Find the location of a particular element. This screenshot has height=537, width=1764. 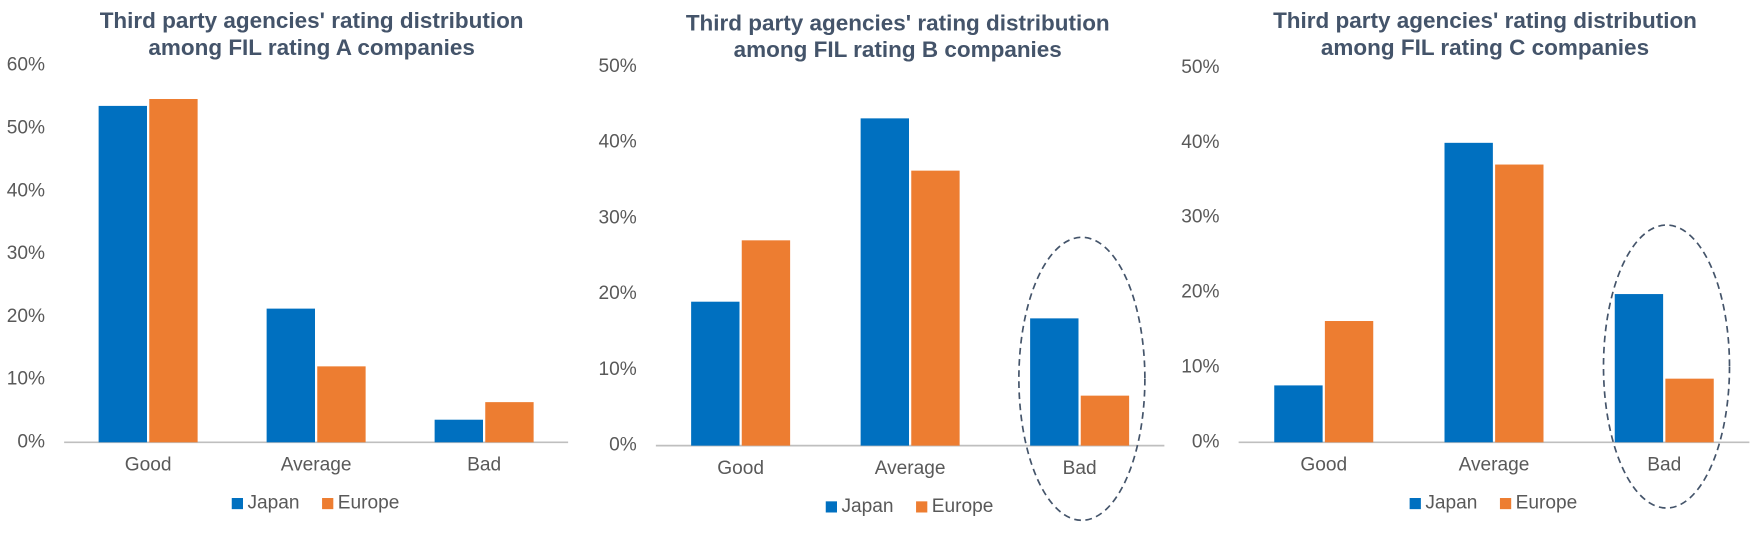

chart-title: among FIL rating A companies is located at coordinates (311, 47).